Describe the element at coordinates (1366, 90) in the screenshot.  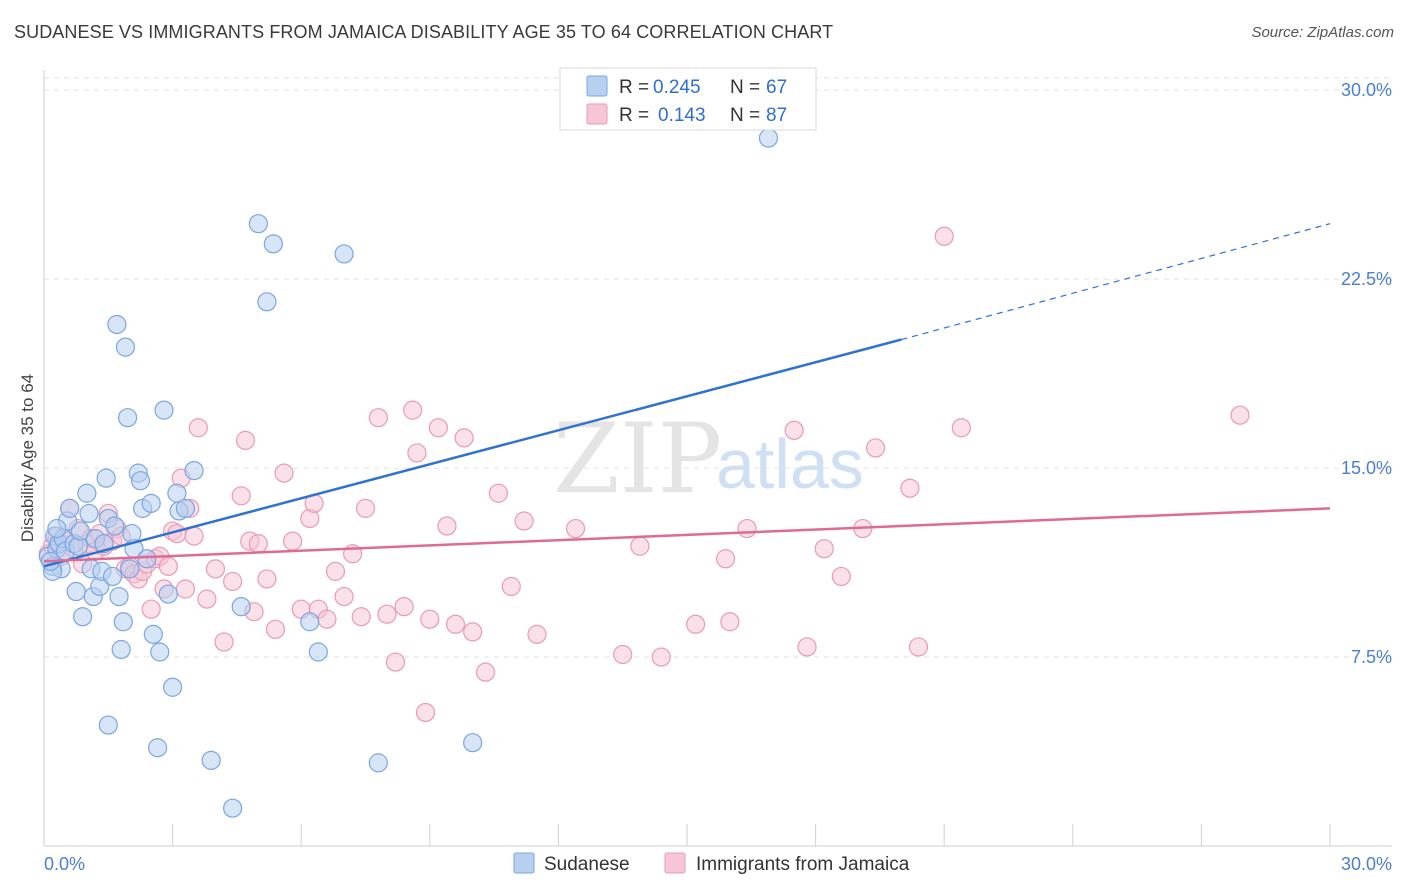
I see `y-tick-label-3: 30.0%` at that location.